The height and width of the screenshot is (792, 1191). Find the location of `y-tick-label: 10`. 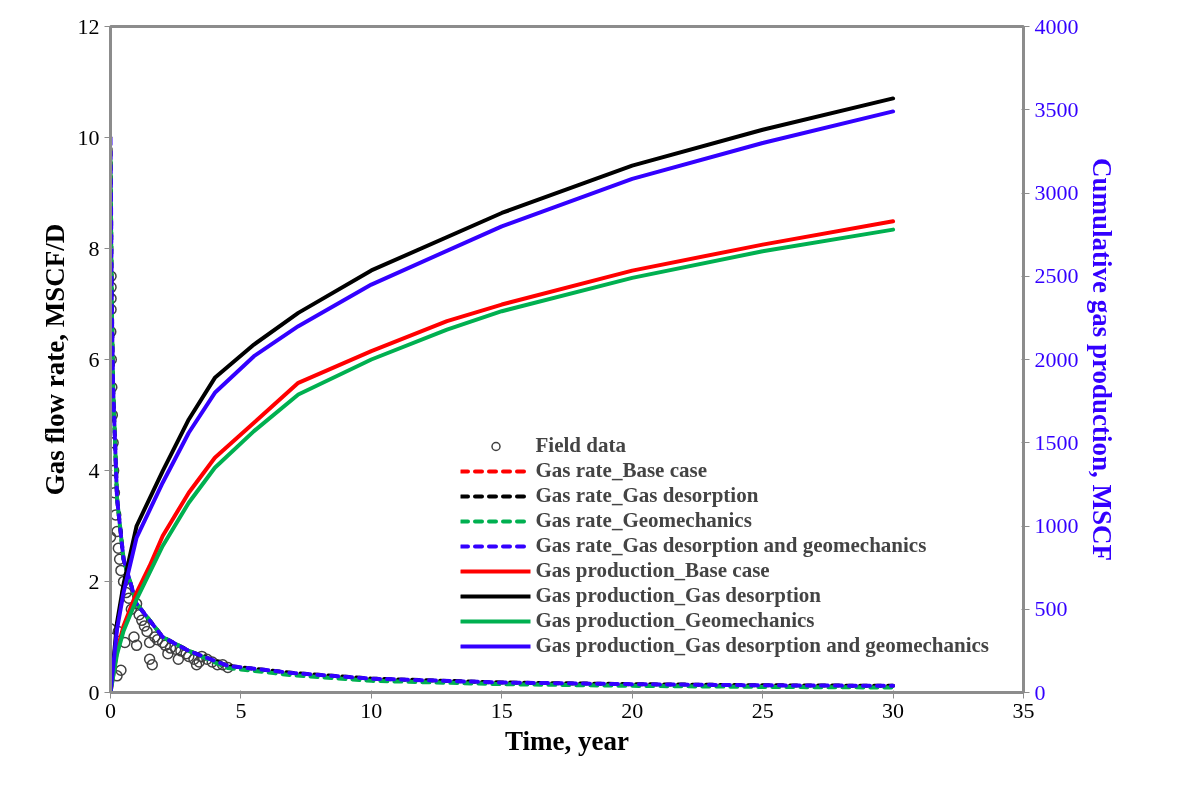

y-tick-label: 10 is located at coordinates (88, 137).